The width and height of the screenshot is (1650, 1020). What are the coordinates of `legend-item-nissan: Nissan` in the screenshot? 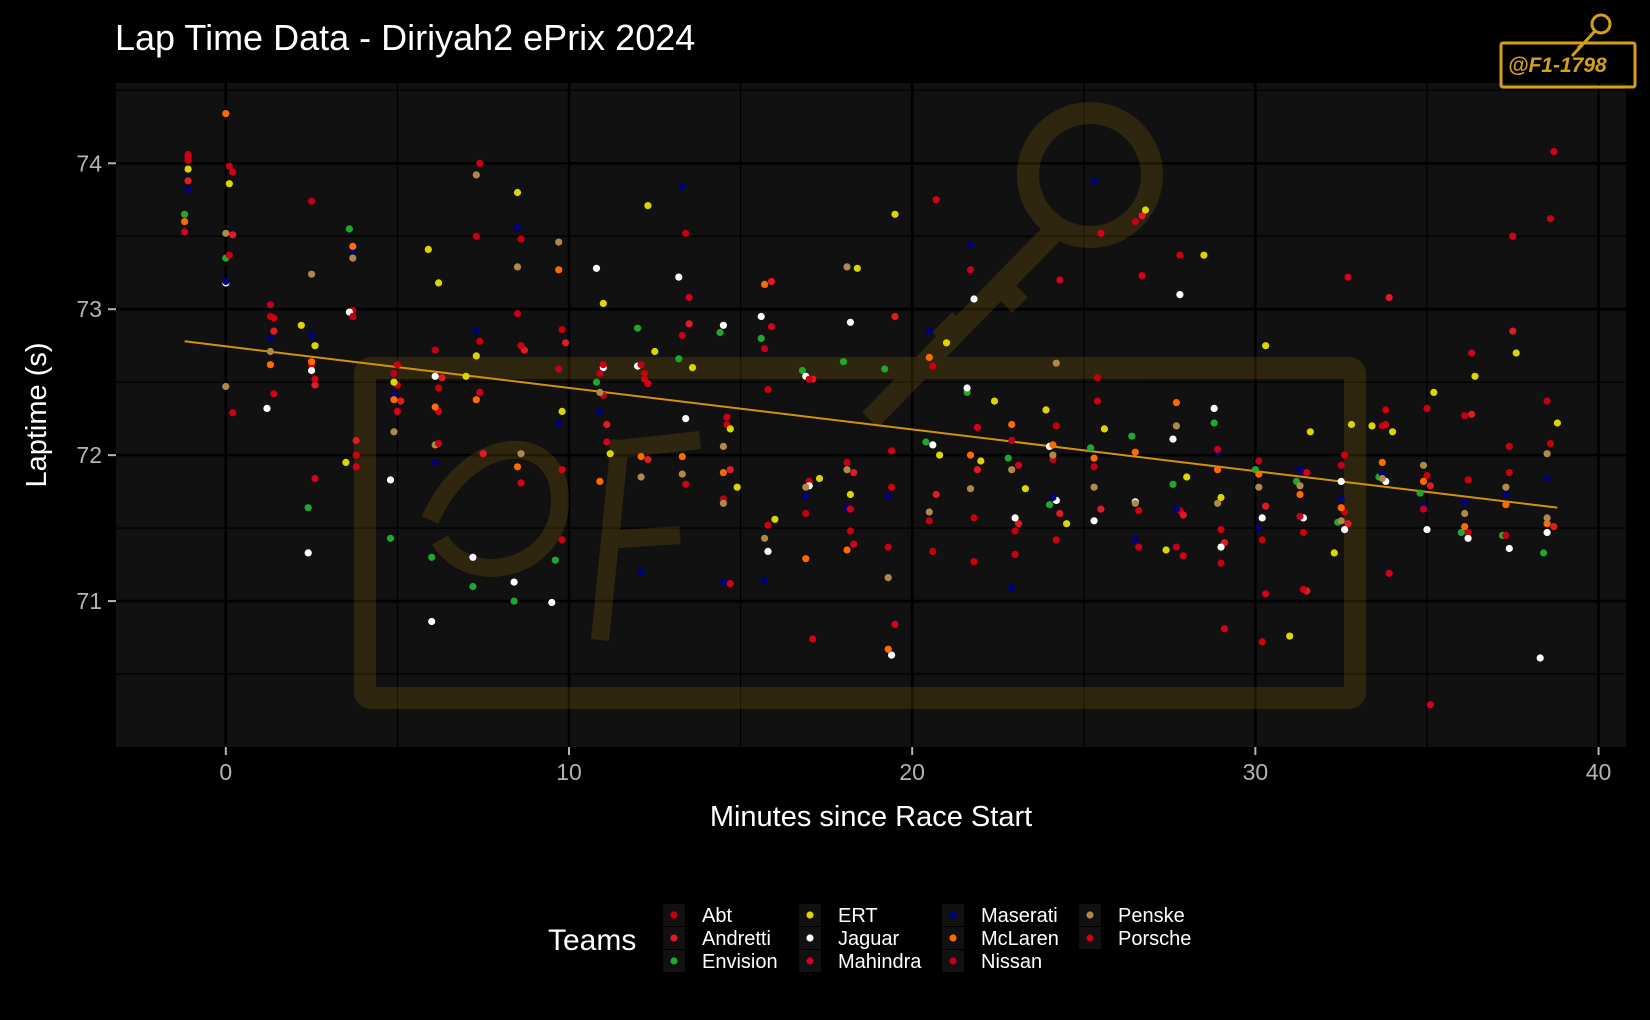 It's located at (992, 961).